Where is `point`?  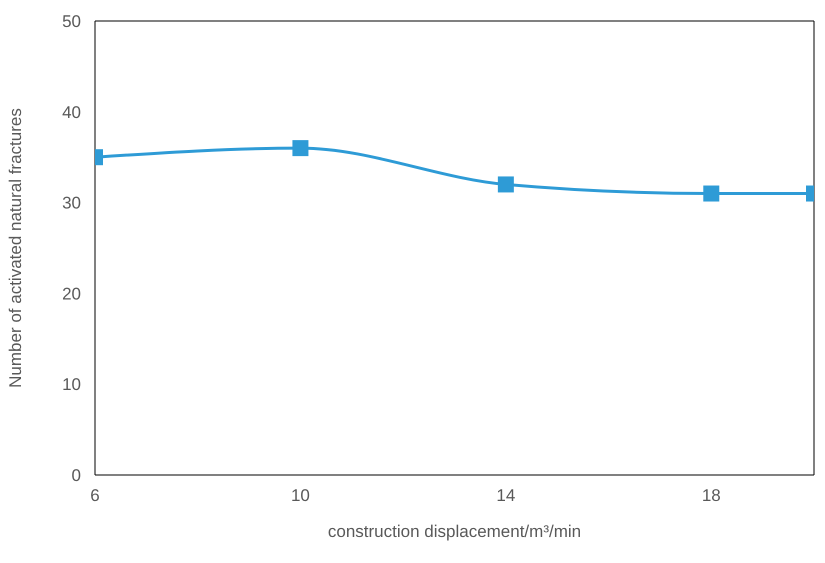
point is located at coordinates (506, 184).